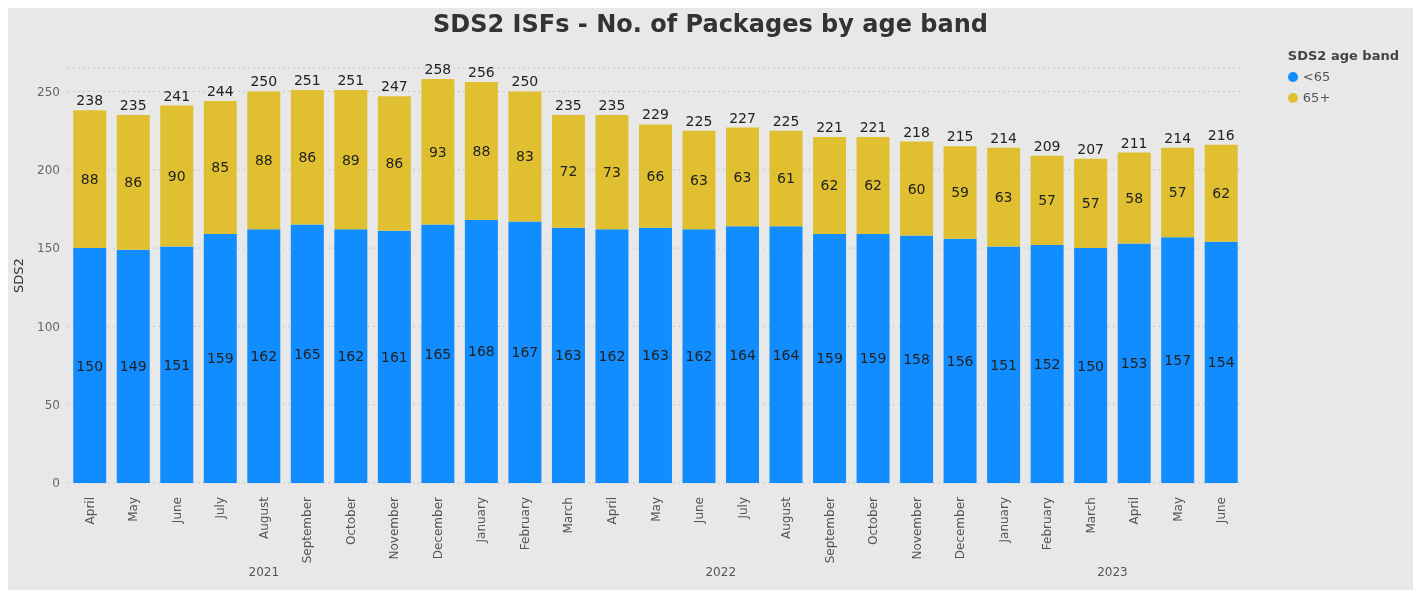  I want to click on legend-label: 65+, so click(1316, 97).